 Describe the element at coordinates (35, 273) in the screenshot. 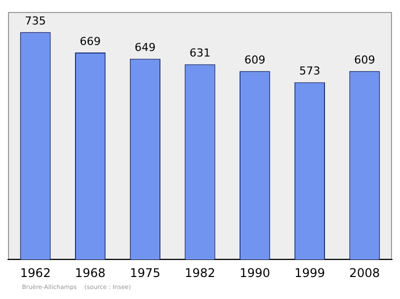

I see `x-tick-label: 1962` at that location.